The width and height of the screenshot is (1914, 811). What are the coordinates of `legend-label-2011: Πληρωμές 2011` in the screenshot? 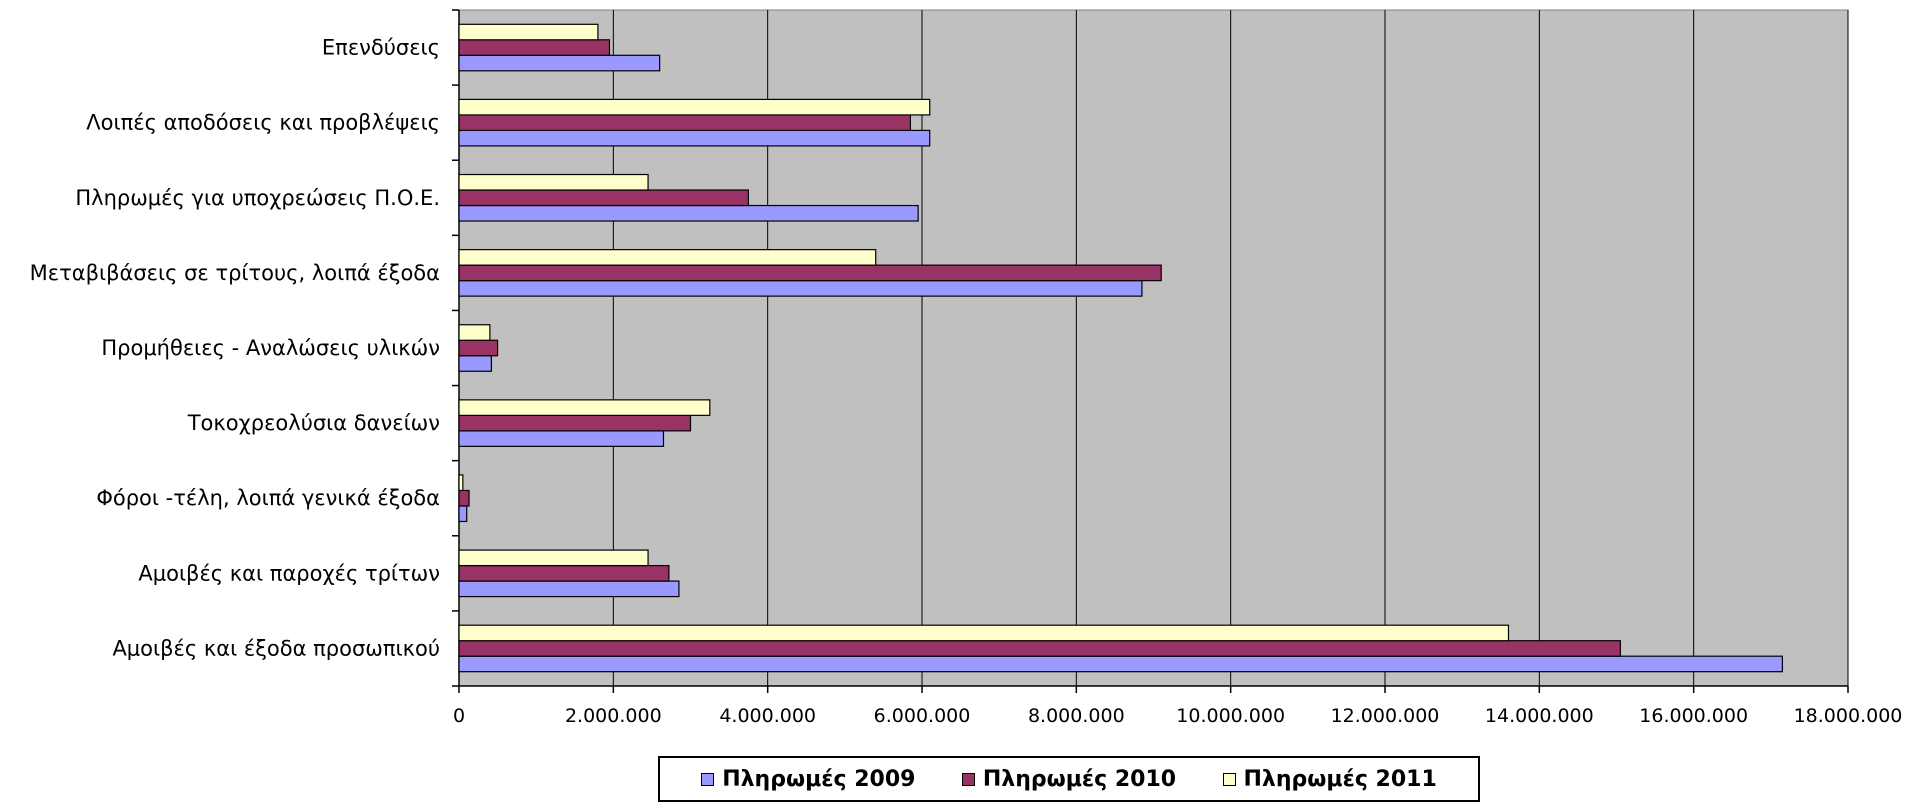 It's located at (1340, 779).